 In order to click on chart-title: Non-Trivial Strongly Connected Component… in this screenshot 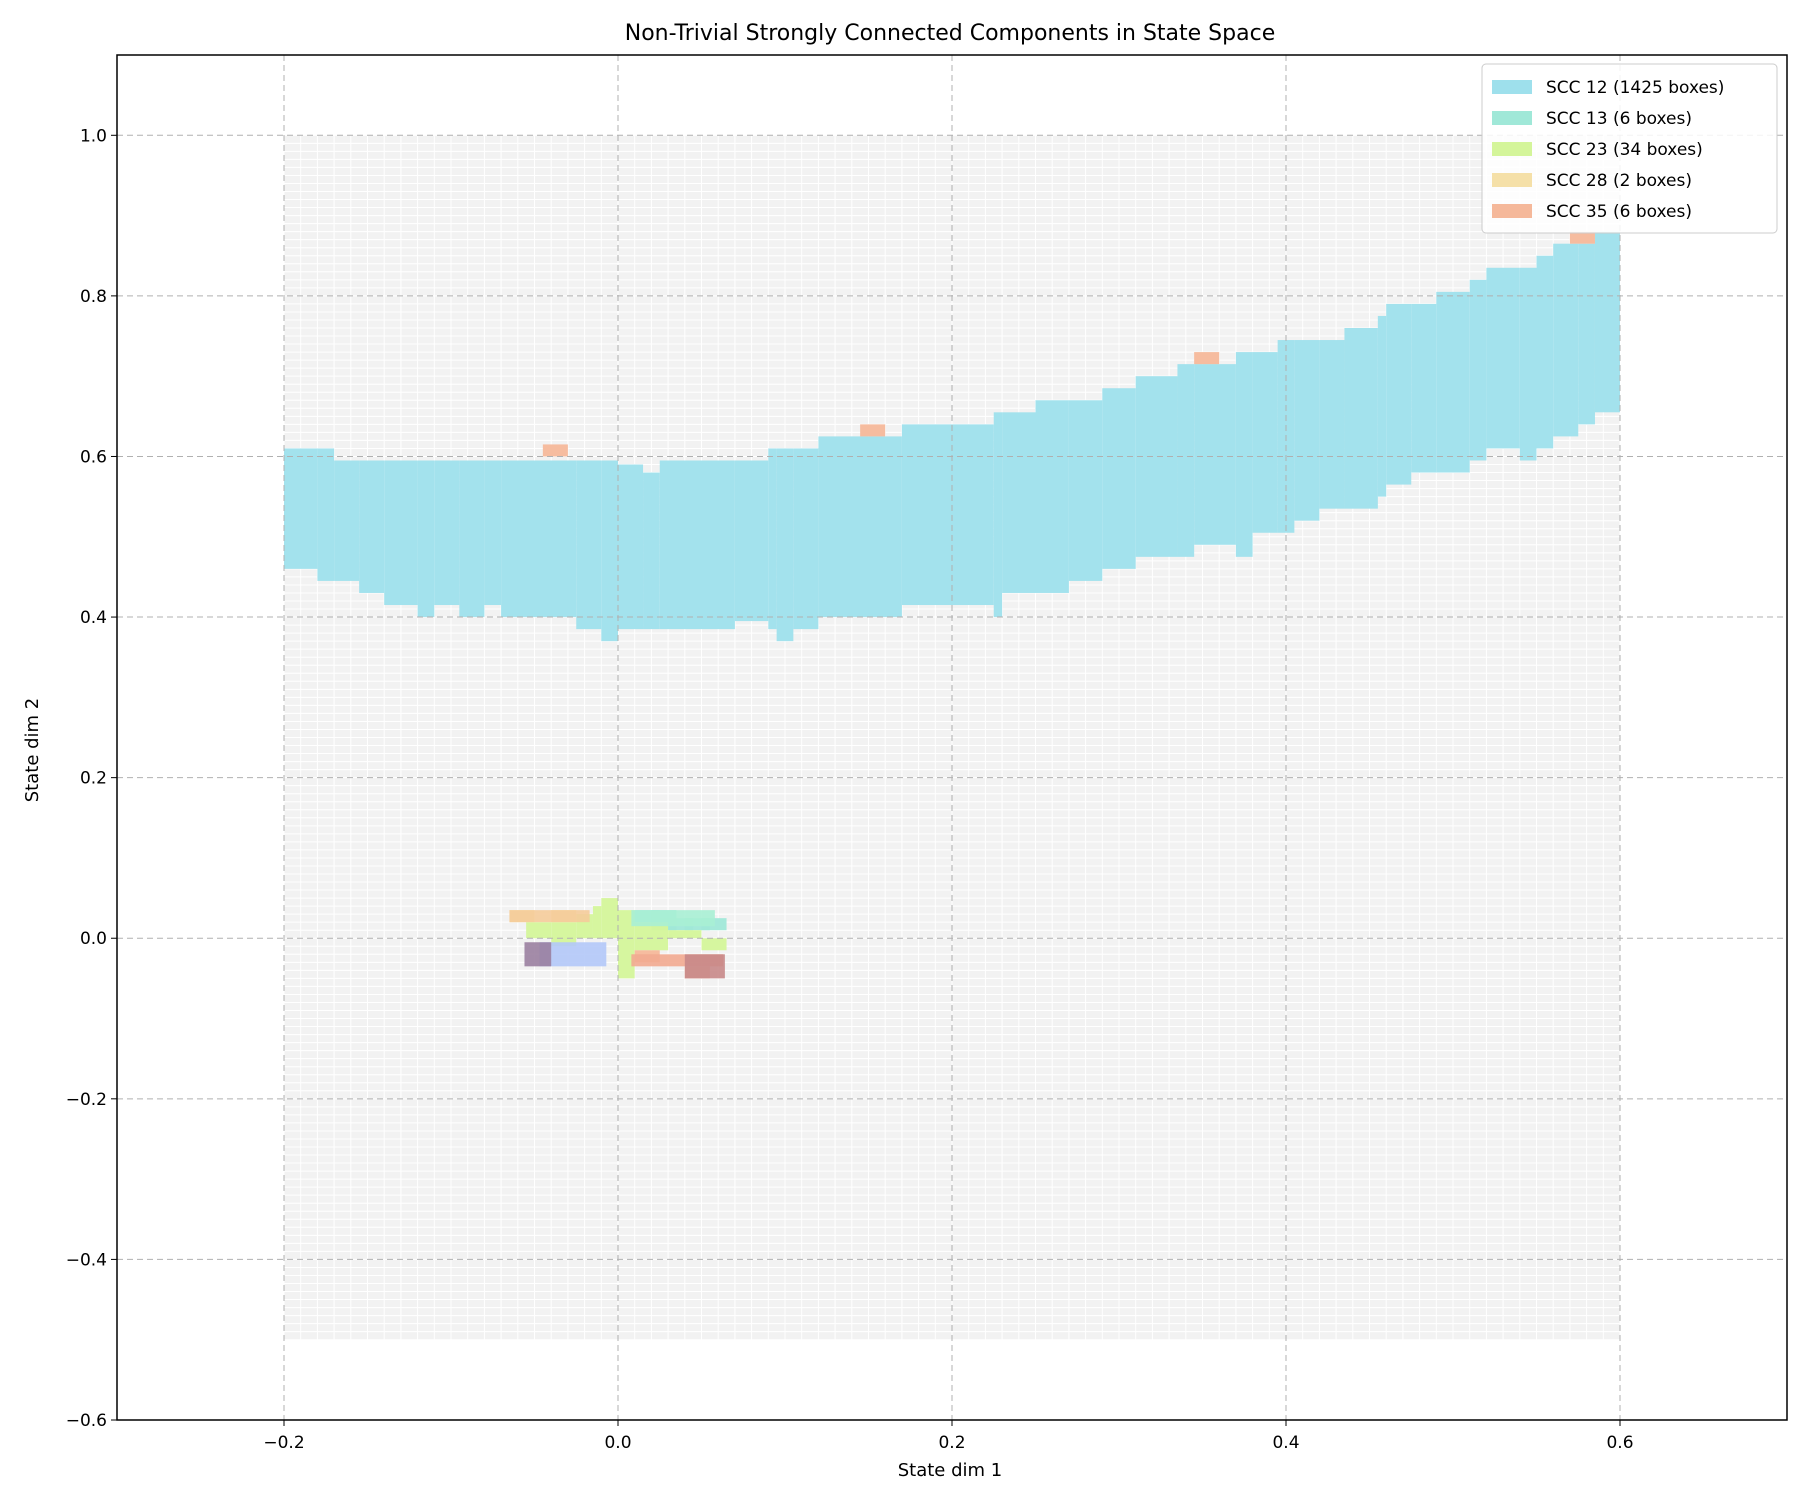, I will do `click(950, 33)`.